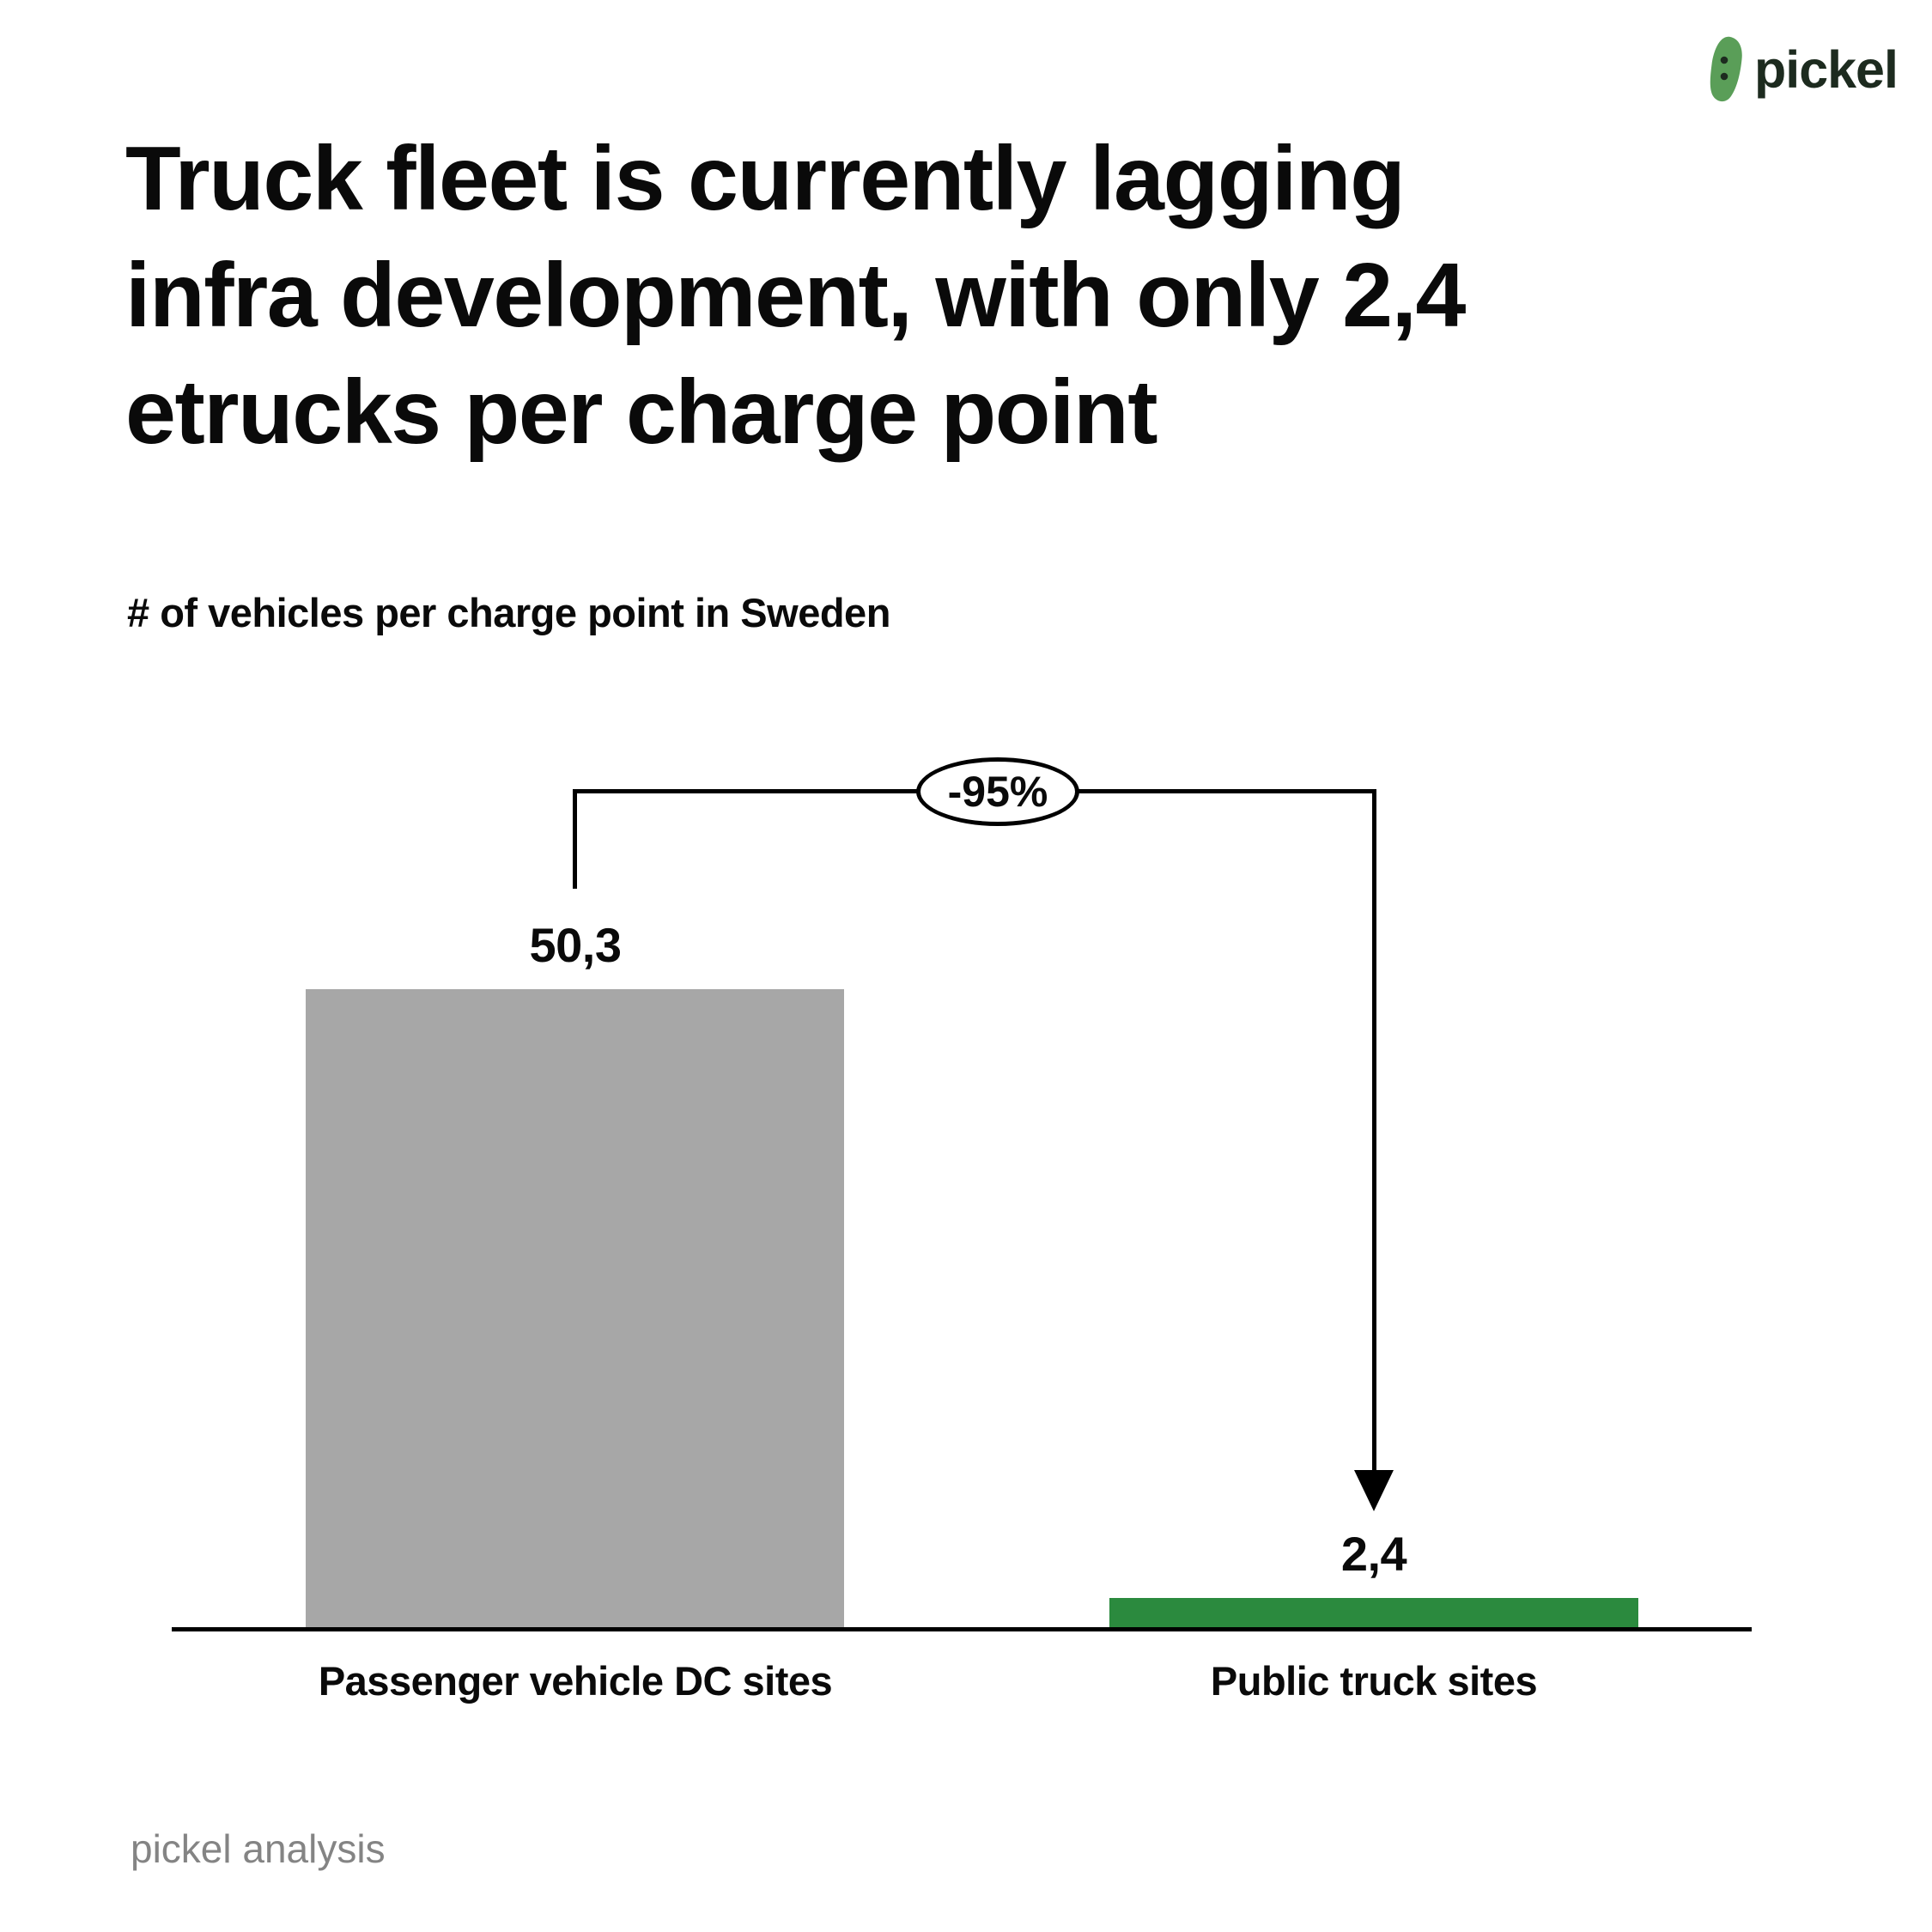 This screenshot has width=1932, height=1932. Describe the element at coordinates (576, 1681) in the screenshot. I see `category-label-passenger-vehicle: Passenger vehicle DC sites` at that location.